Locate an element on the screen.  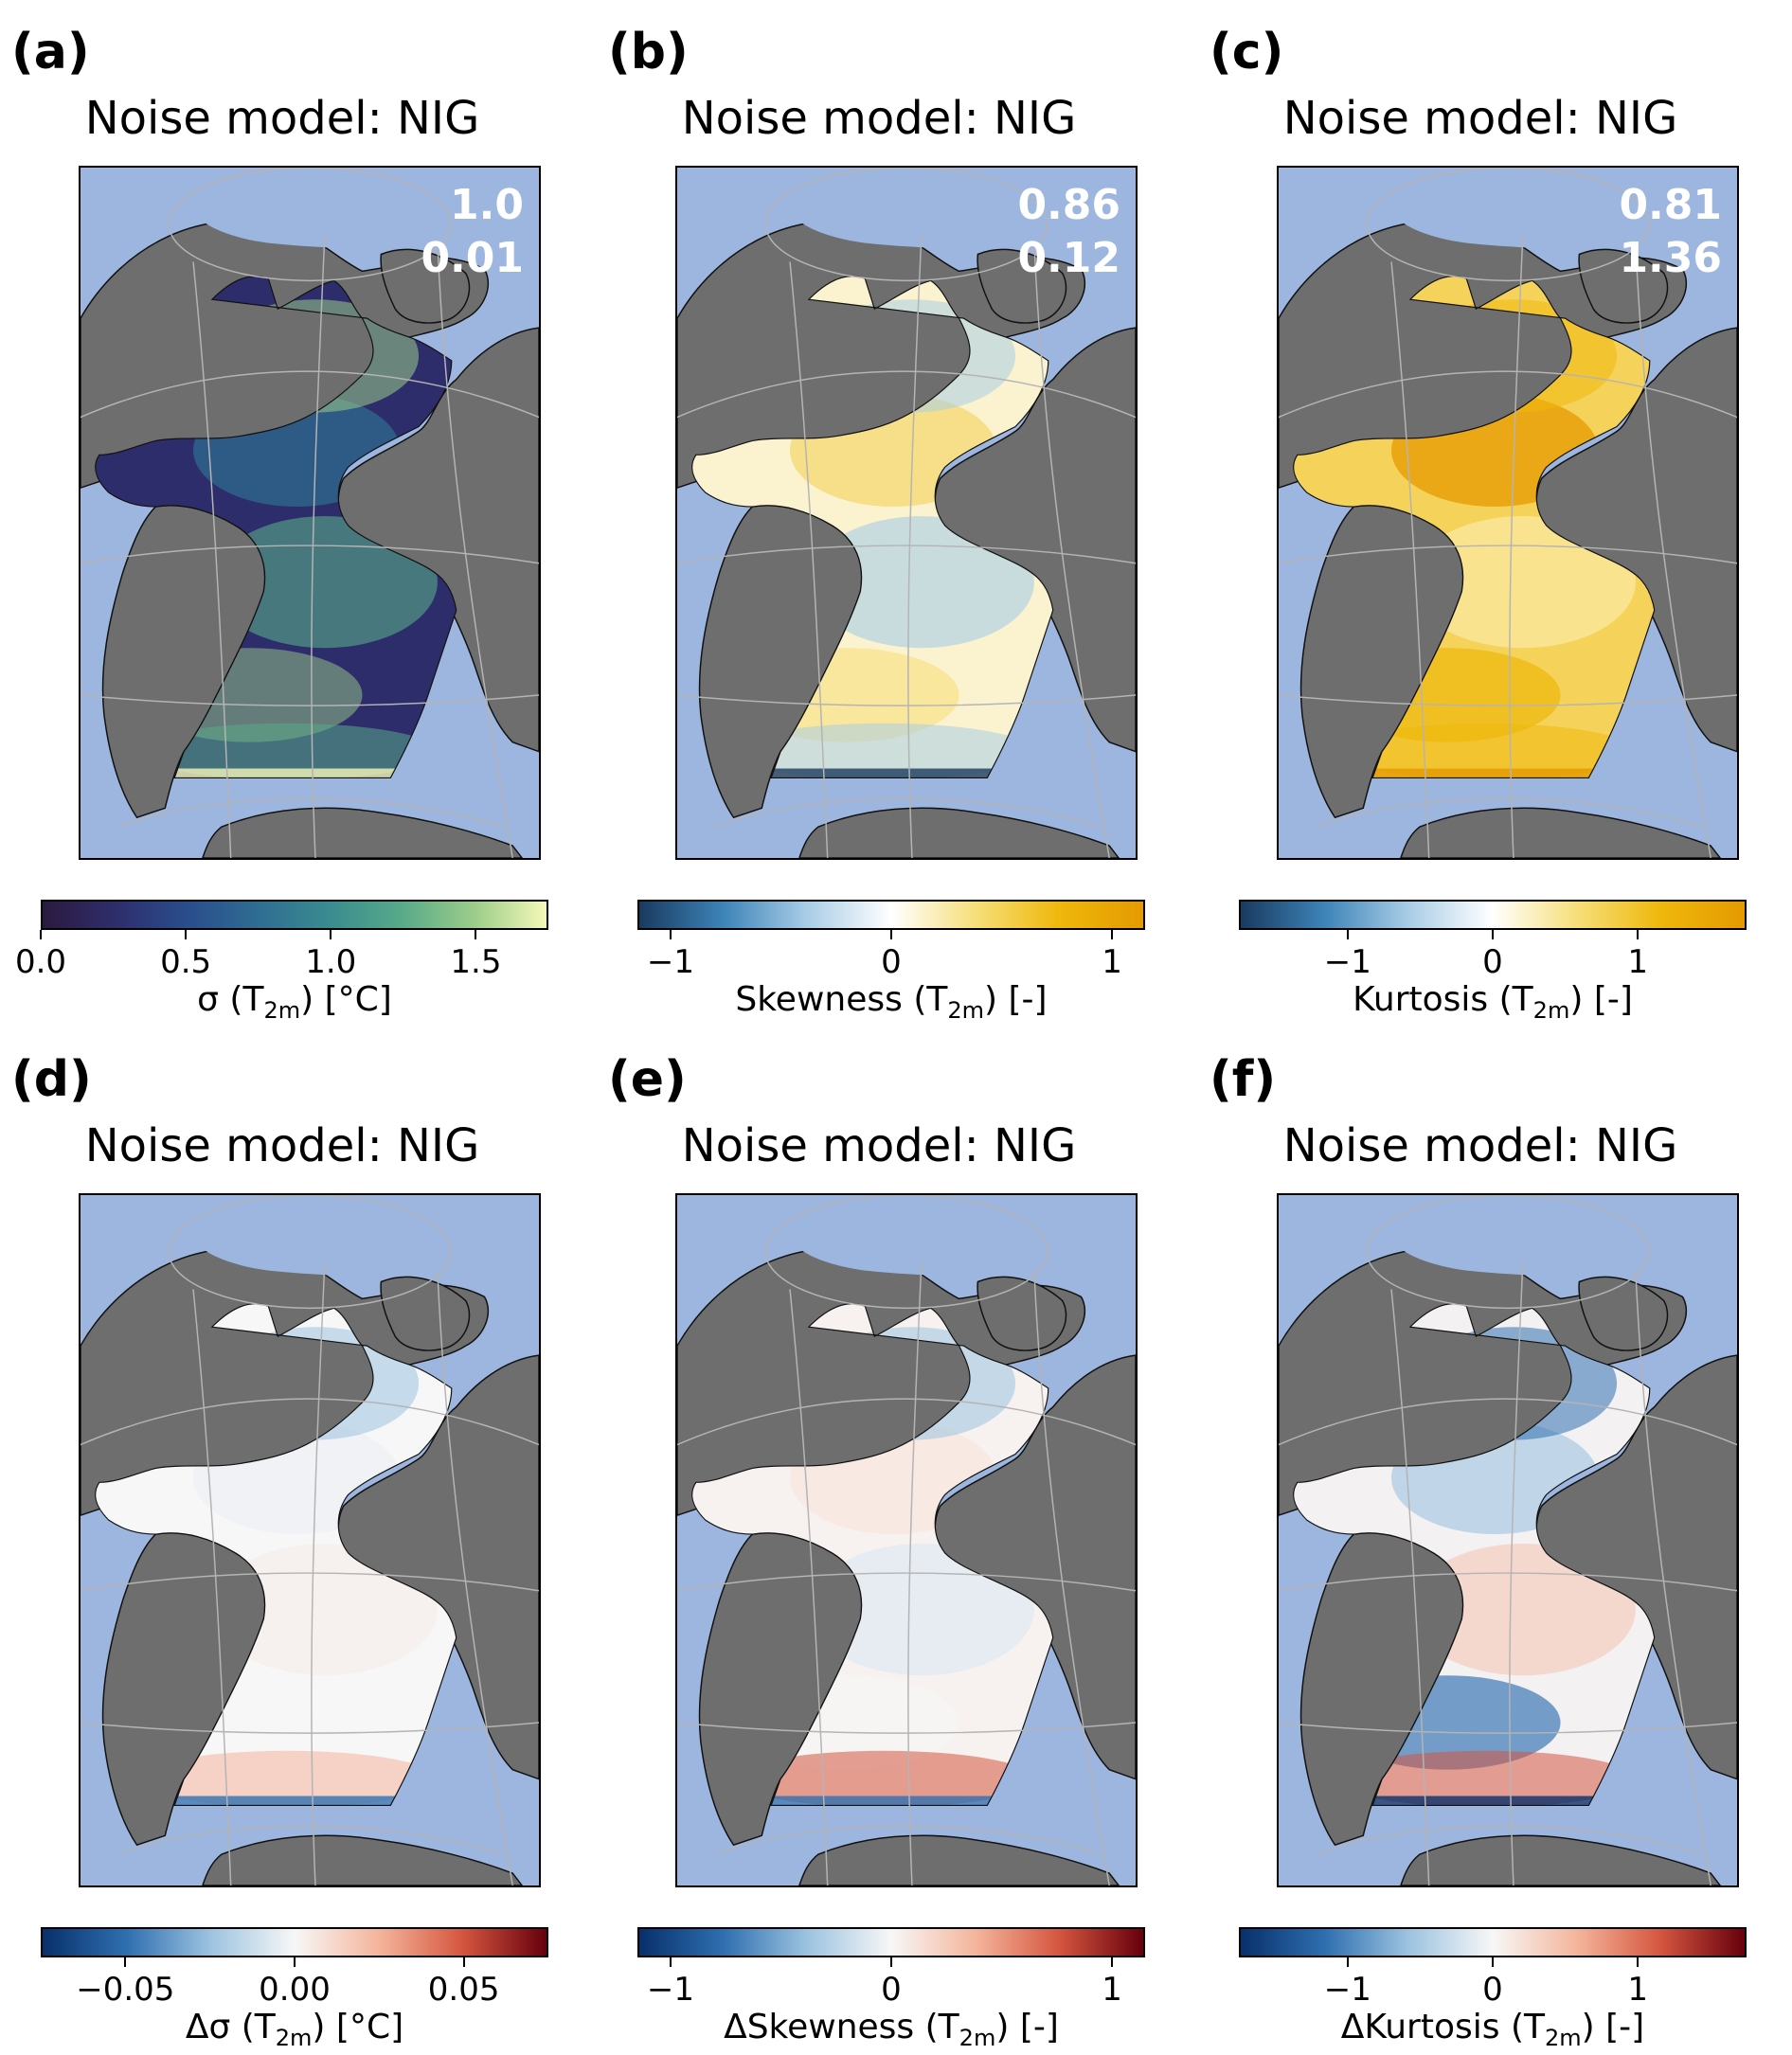
map-plot: 0.81 1.36 is located at coordinates (1508, 513).